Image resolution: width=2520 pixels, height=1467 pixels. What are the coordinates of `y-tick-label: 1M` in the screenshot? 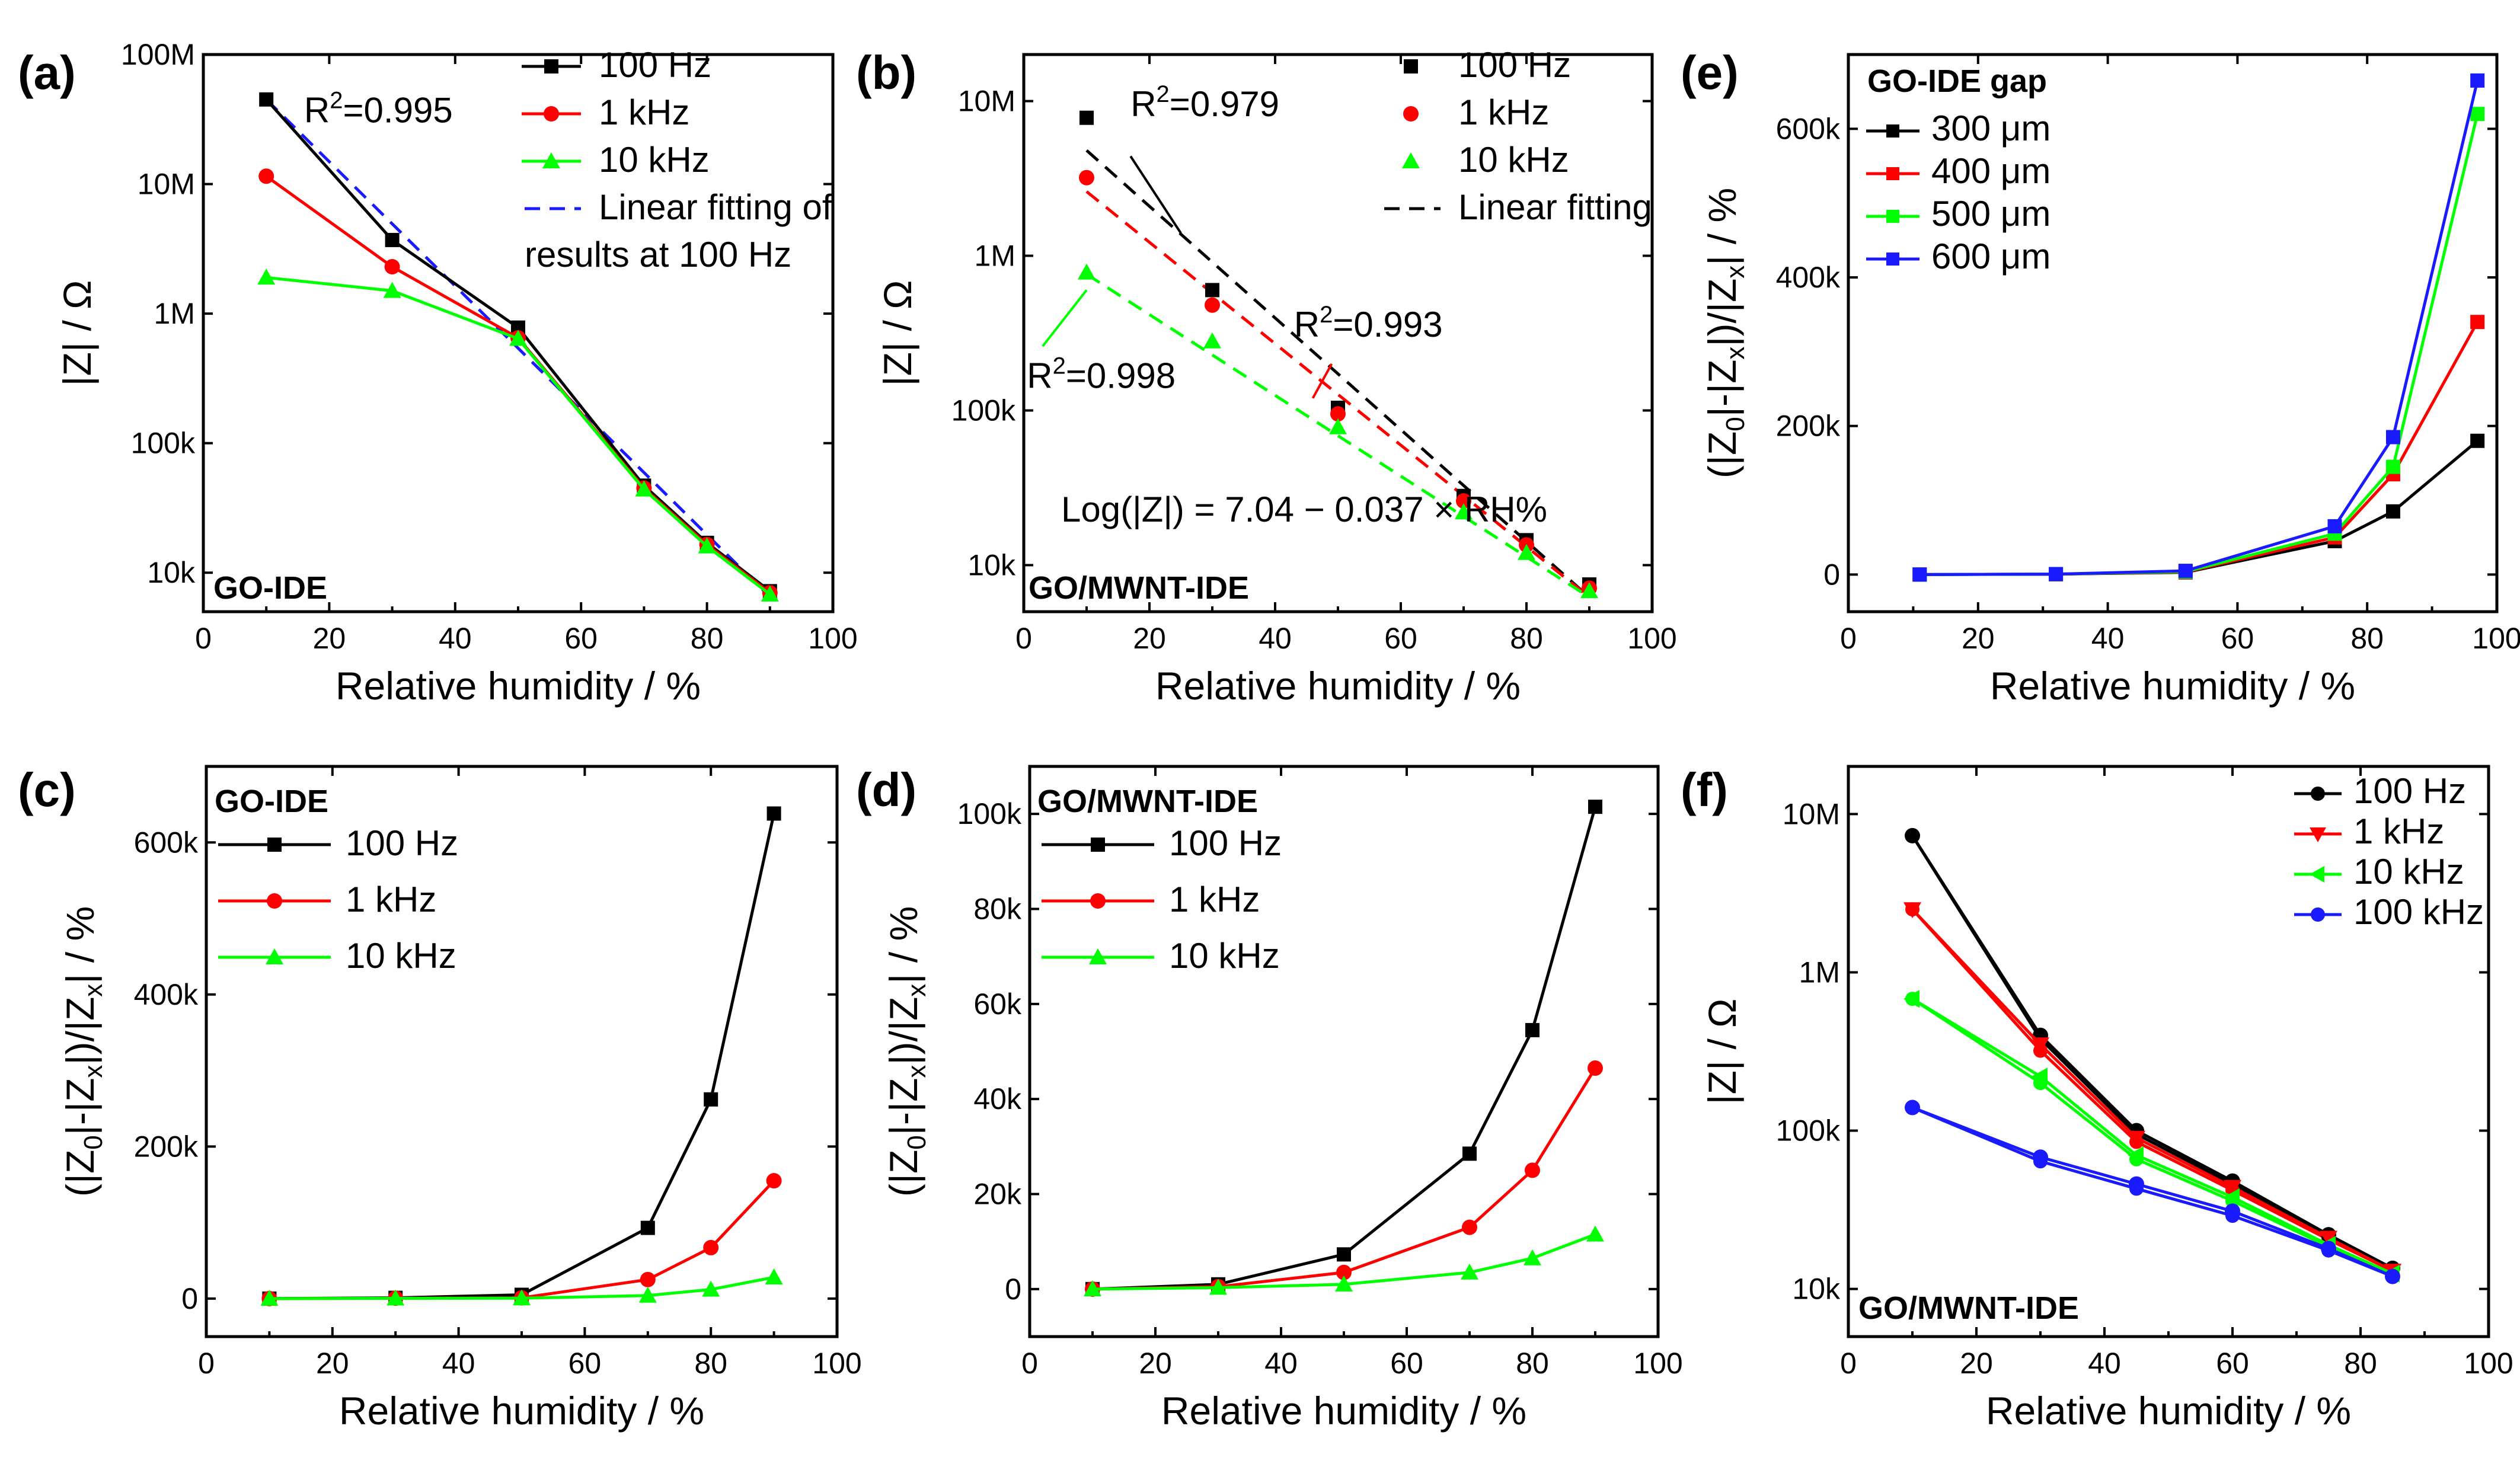 It's located at (174, 314).